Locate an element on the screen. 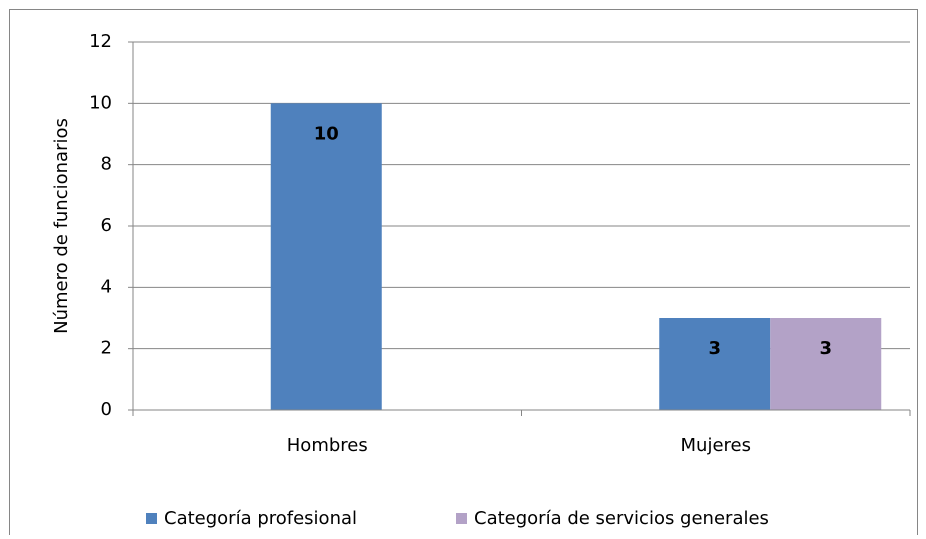  legend-label: Categoría de servicios generales is located at coordinates (621, 518).